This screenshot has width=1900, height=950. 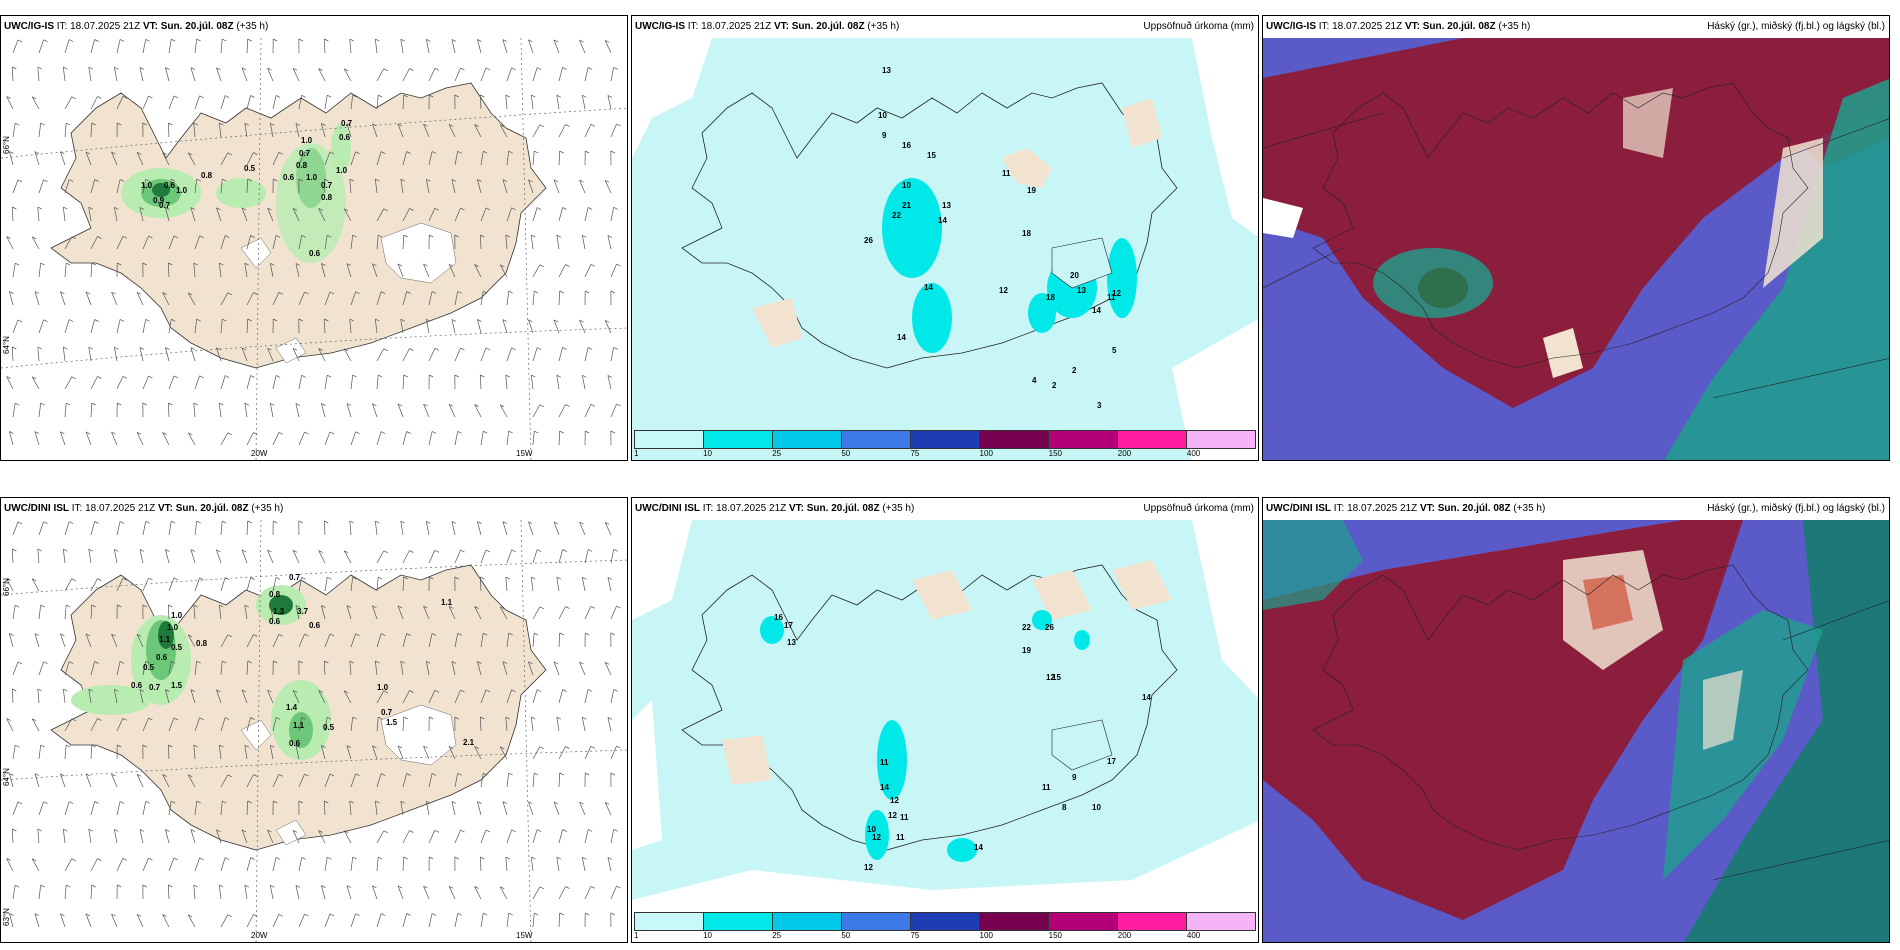 What do you see at coordinates (341, 148) in the screenshot?
I see `precip-area` at bounding box center [341, 148].